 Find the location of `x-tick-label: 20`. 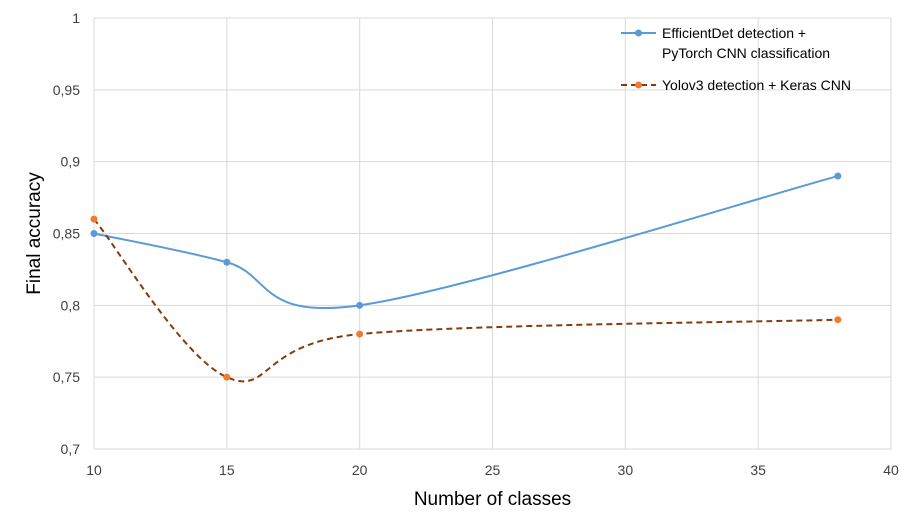

x-tick-label: 20 is located at coordinates (360, 470).